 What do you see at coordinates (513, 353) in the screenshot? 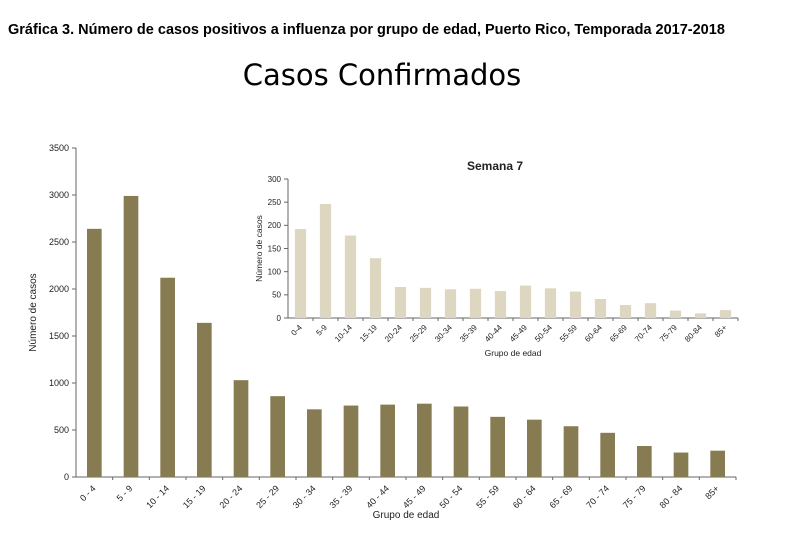
I see `inset-x-axis-label: Grupo de edad` at bounding box center [513, 353].